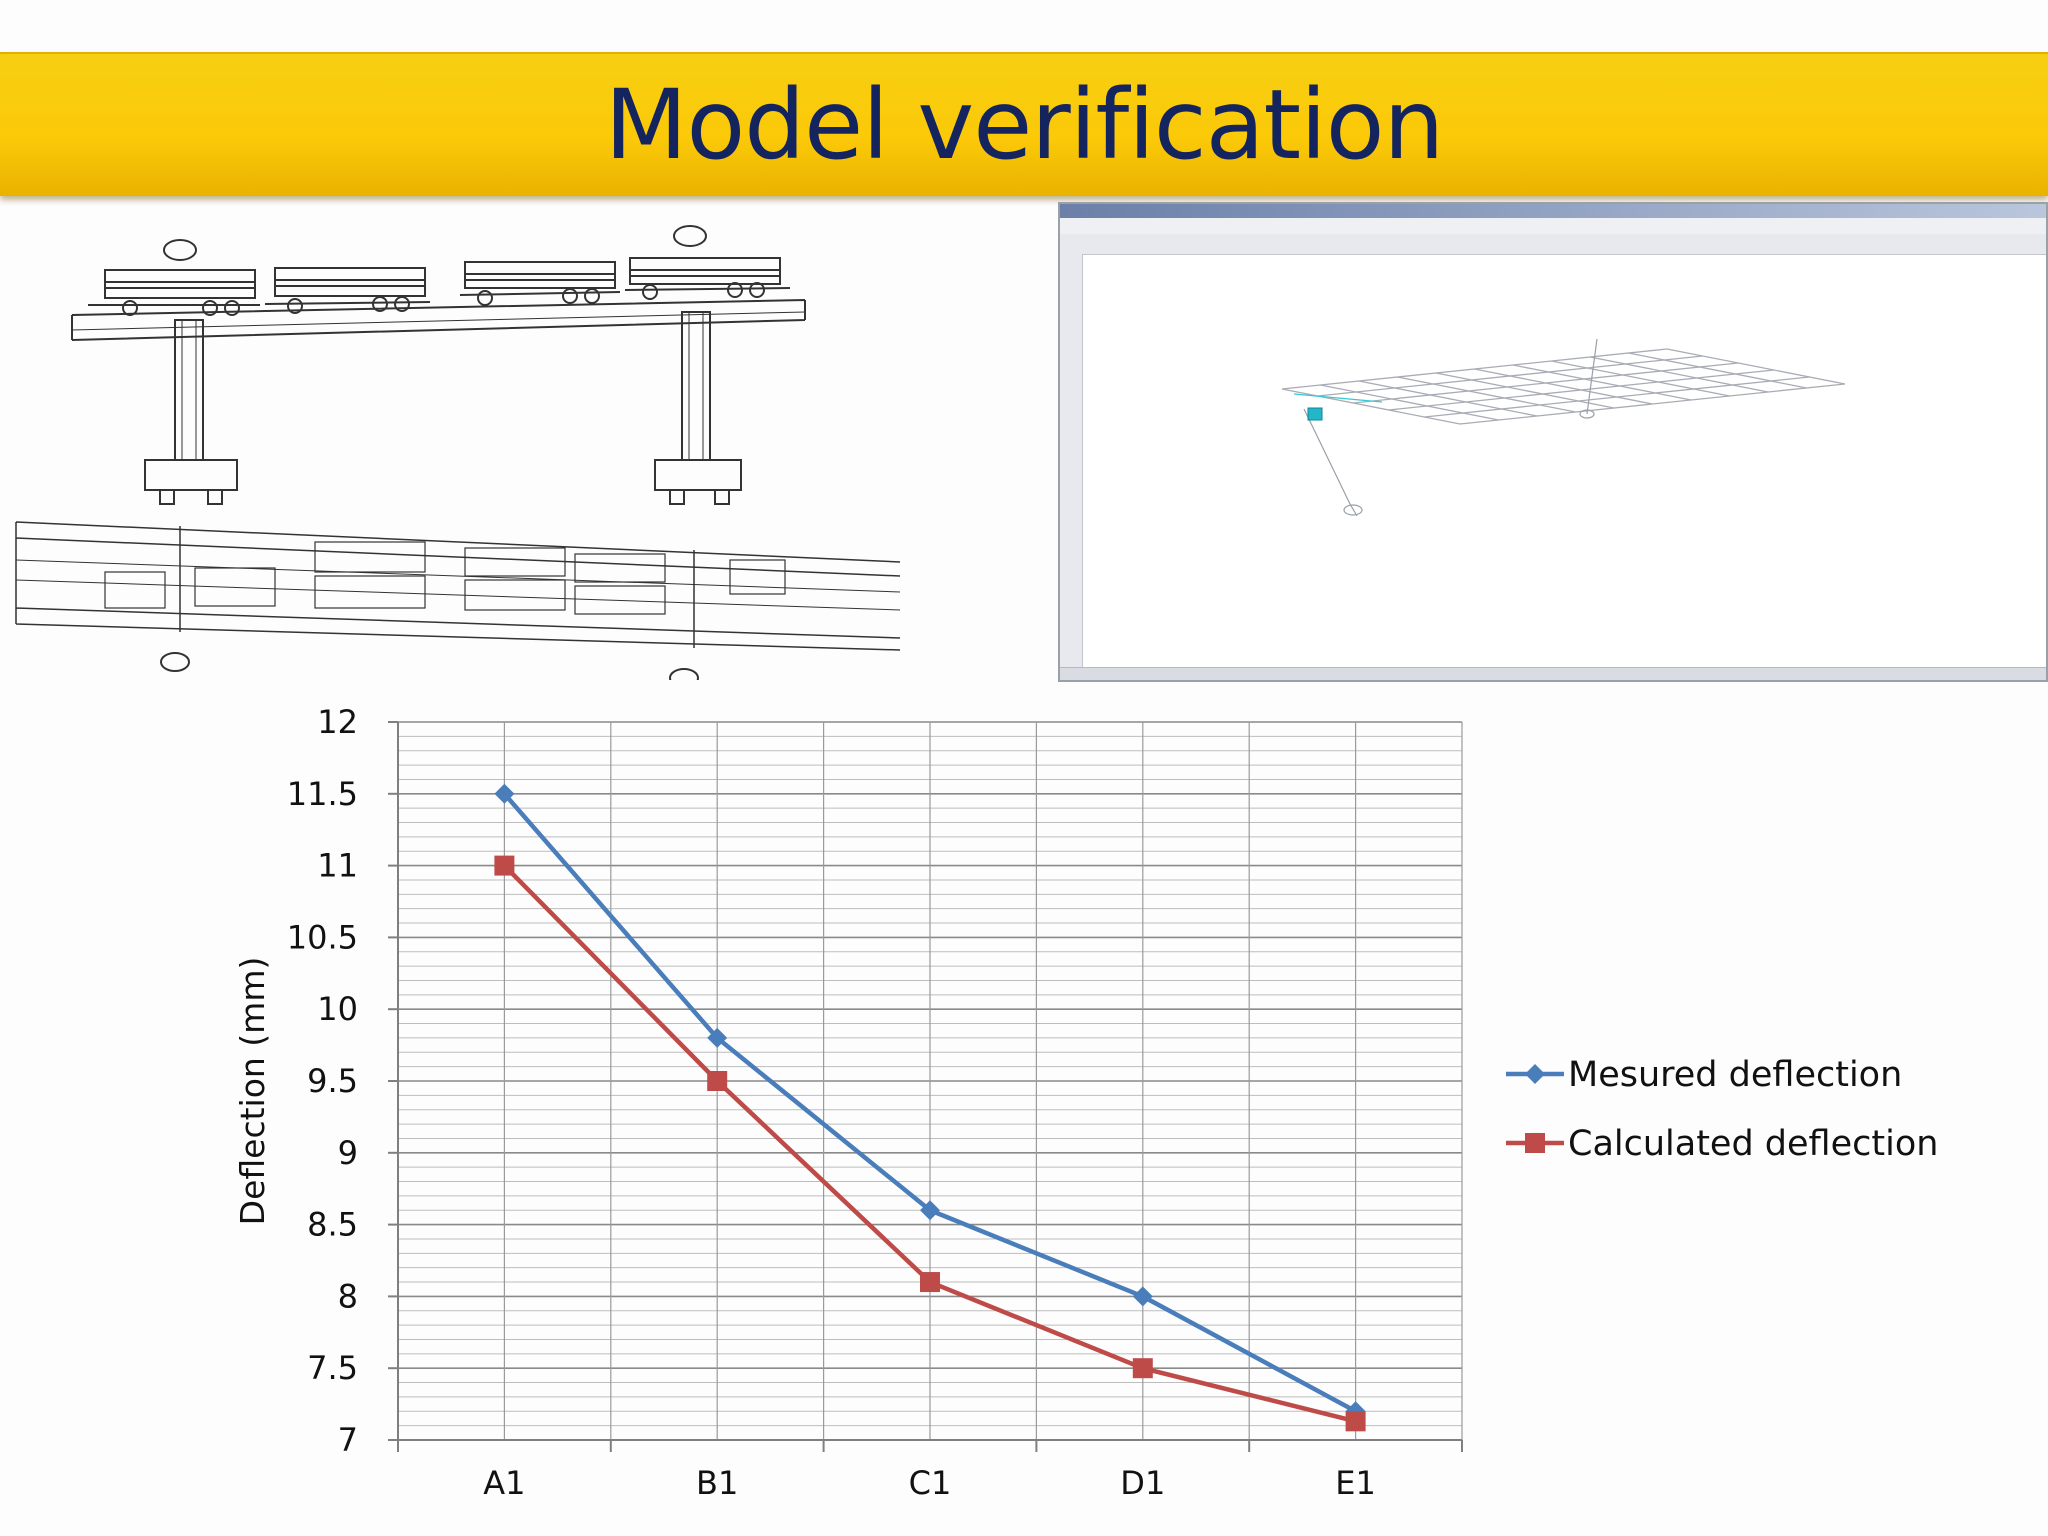  Describe the element at coordinates (1553, 673) in the screenshot. I see `window-statusbar` at that location.